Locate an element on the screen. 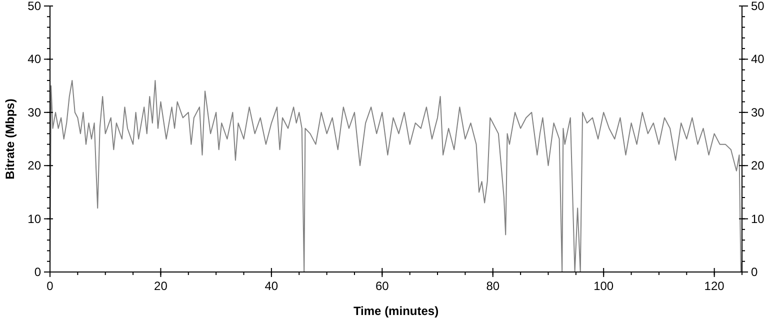 Image resolution: width=773 pixels, height=321 pixels. y-tick-label: 50 is located at coordinates (35, 6).